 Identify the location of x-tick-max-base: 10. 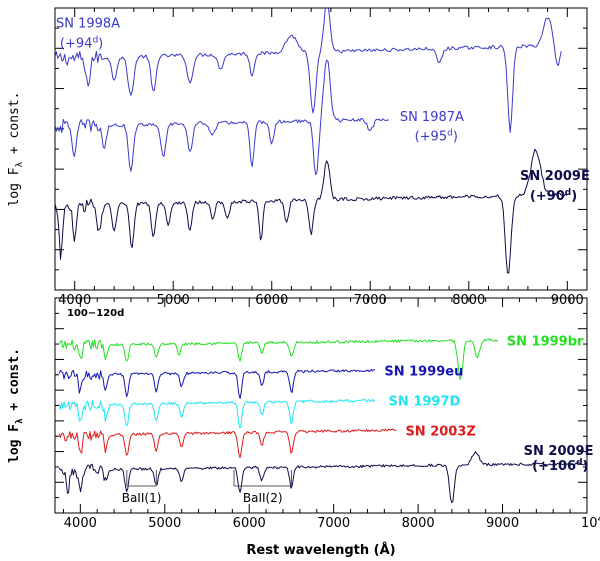
(589, 523).